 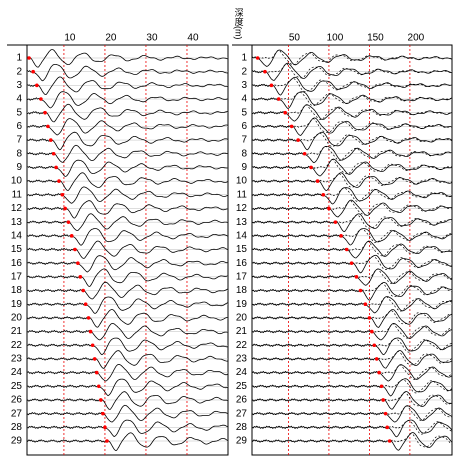 What do you see at coordinates (17, 290) in the screenshot?
I see `depth-tick-label: 18` at bounding box center [17, 290].